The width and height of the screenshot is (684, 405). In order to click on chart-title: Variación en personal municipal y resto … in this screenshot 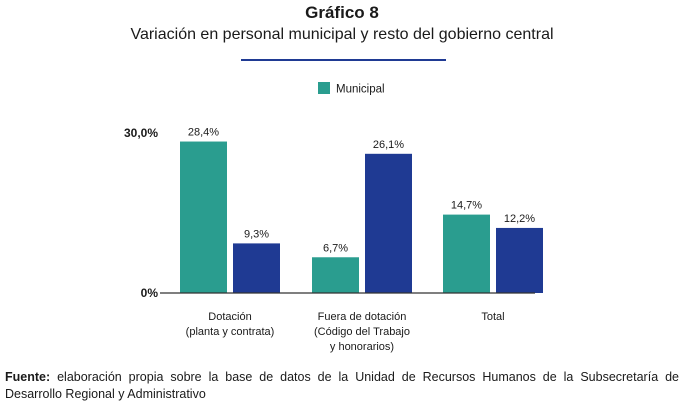, I will do `click(342, 34)`.